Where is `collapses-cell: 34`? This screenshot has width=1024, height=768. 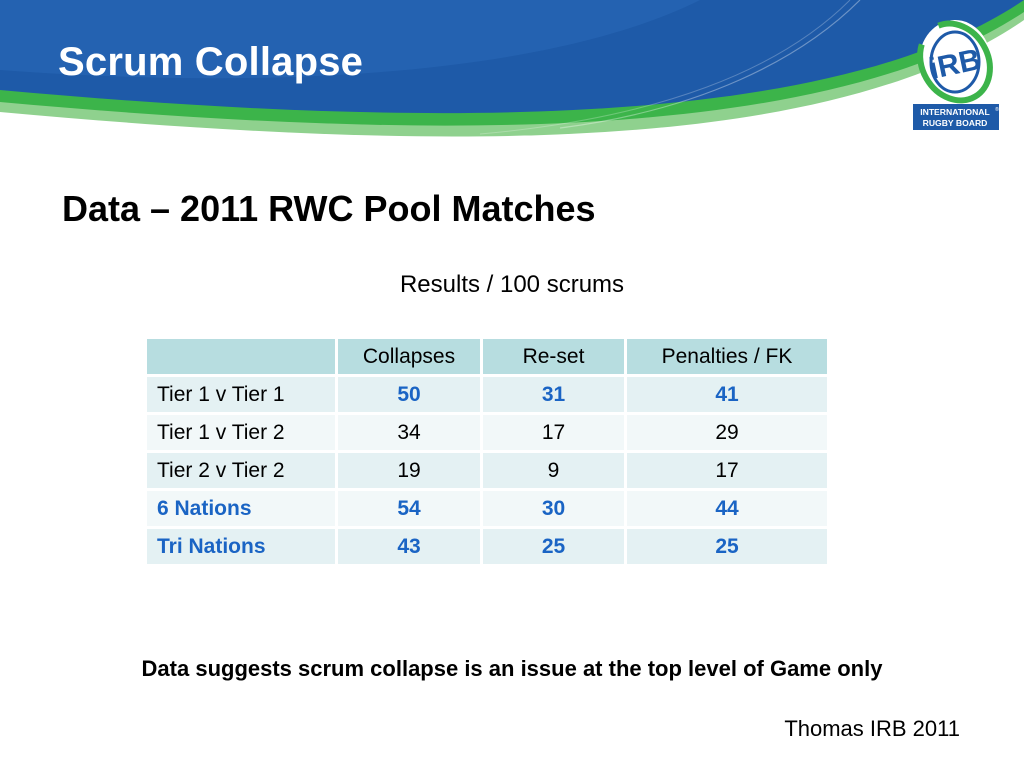
collapses-cell: 34 is located at coordinates (409, 432).